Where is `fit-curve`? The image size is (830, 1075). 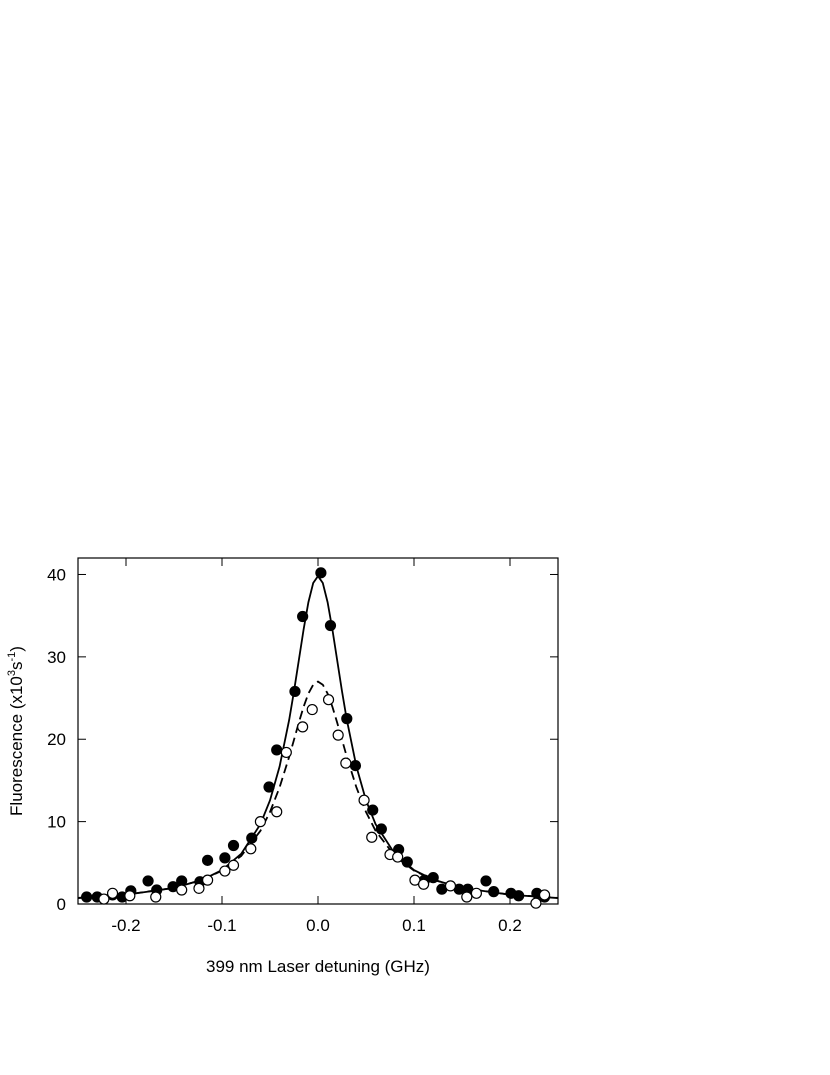
fit-curve is located at coordinates (318, 789).